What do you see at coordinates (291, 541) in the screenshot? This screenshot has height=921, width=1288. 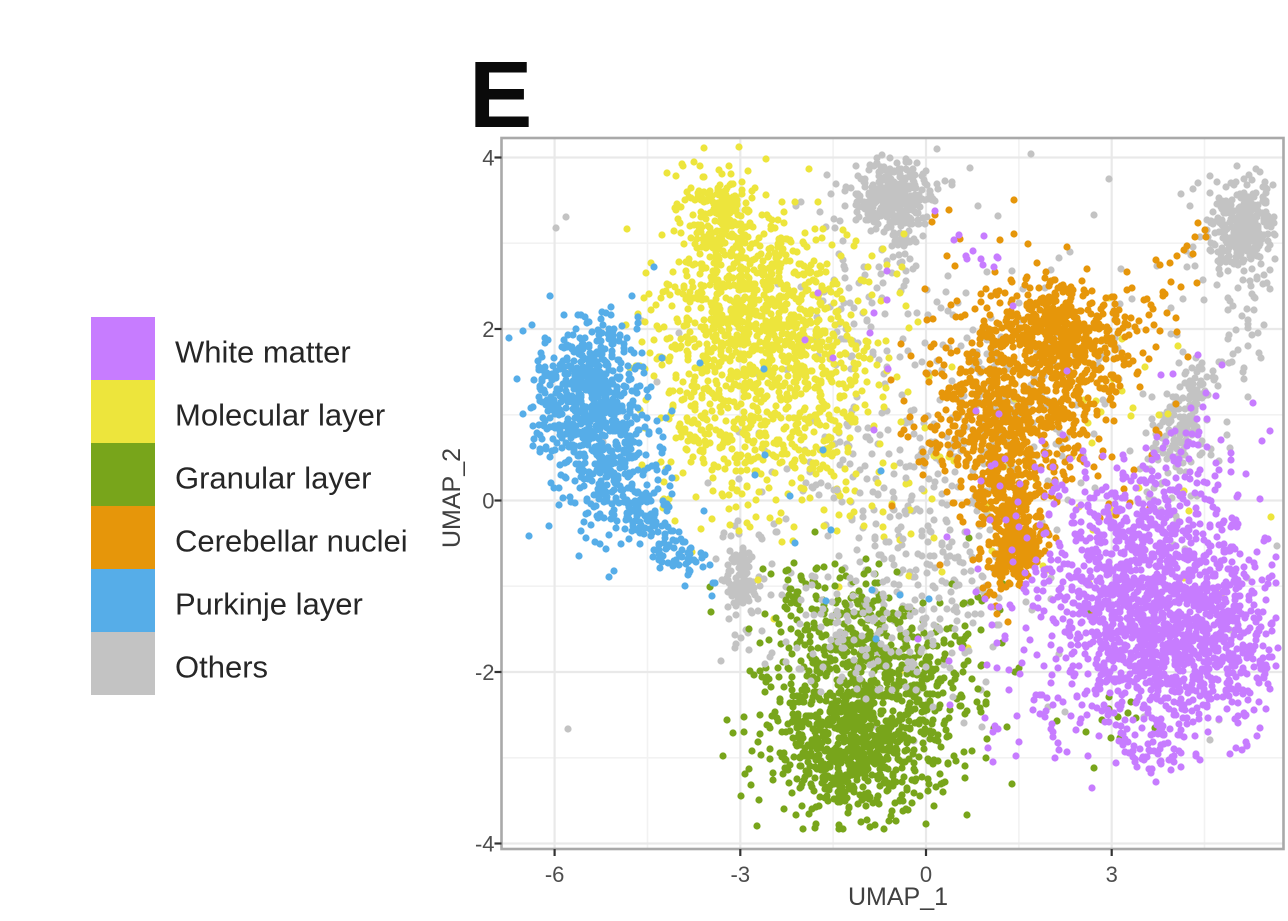 I see `svg-text: Cerebellar nuclei` at bounding box center [291, 541].